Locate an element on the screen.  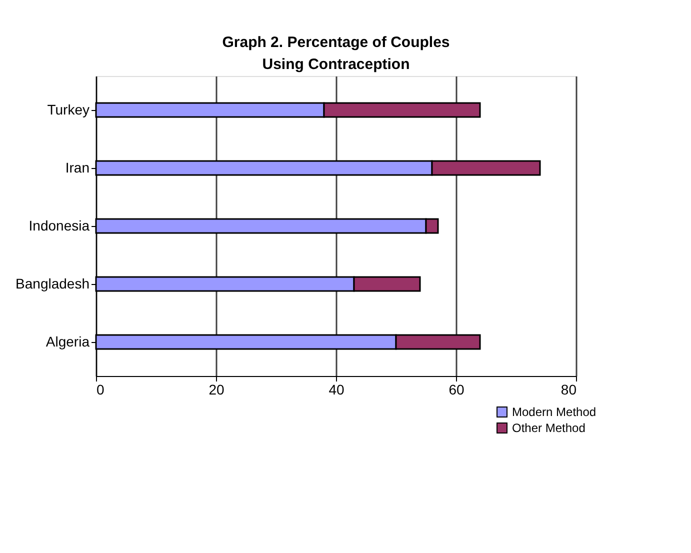
x-tick-label: 80 is located at coordinates (568, 390).